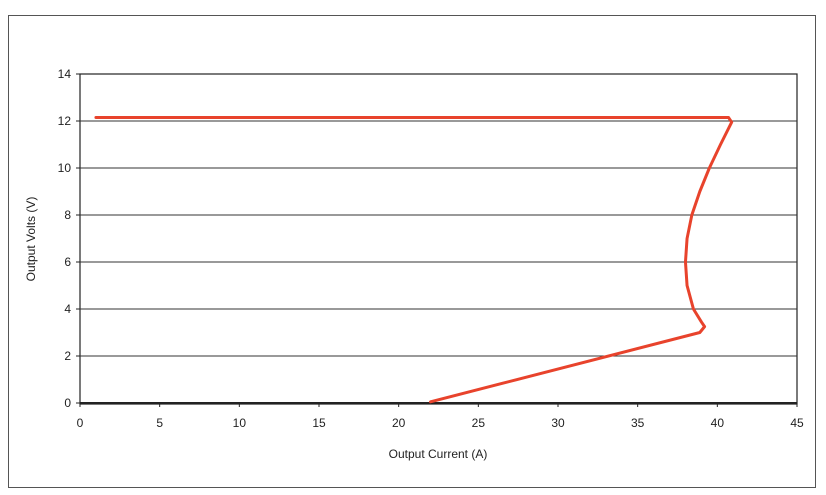  What do you see at coordinates (718, 423) in the screenshot?
I see `x-tick-label: 40` at bounding box center [718, 423].